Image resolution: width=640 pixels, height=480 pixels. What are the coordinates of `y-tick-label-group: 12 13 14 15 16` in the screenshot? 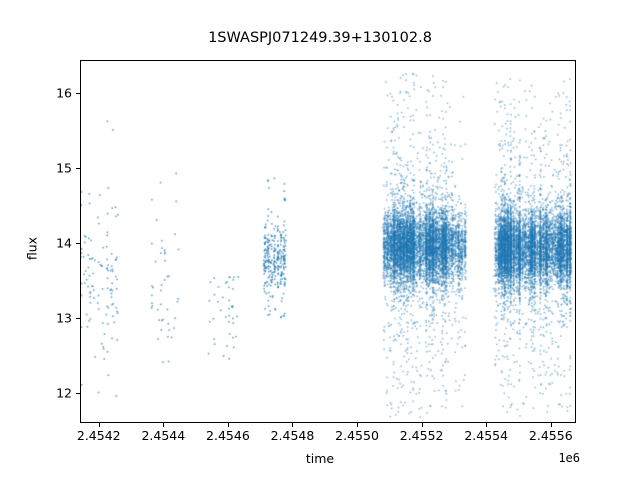 It's located at (50, 240).